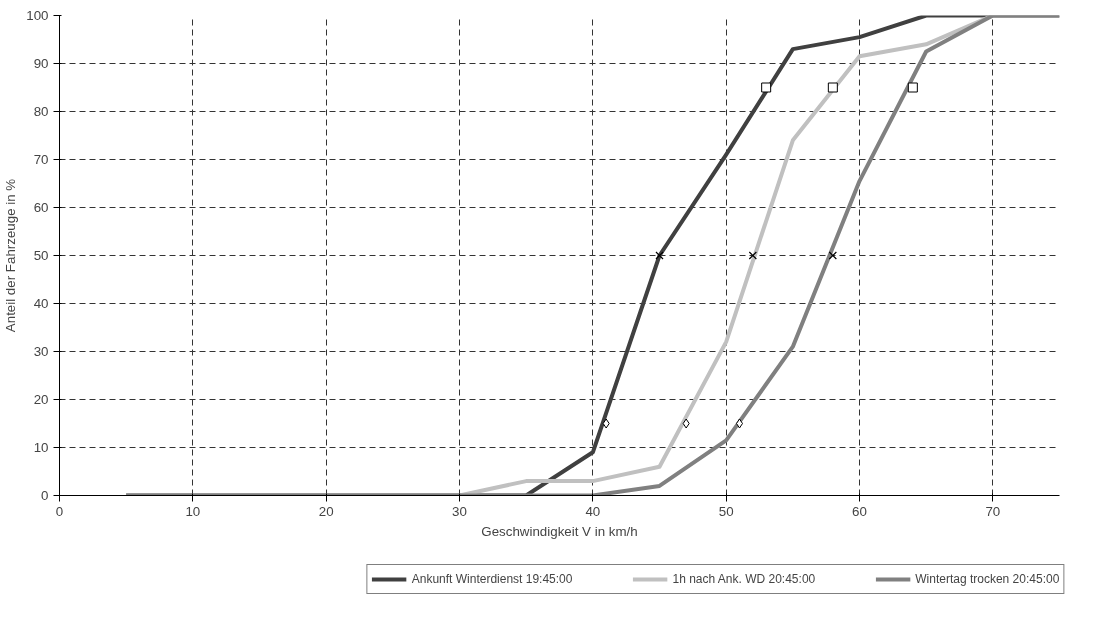  Describe the element at coordinates (41, 111) in the screenshot. I see `y-tick-label: 80` at that location.